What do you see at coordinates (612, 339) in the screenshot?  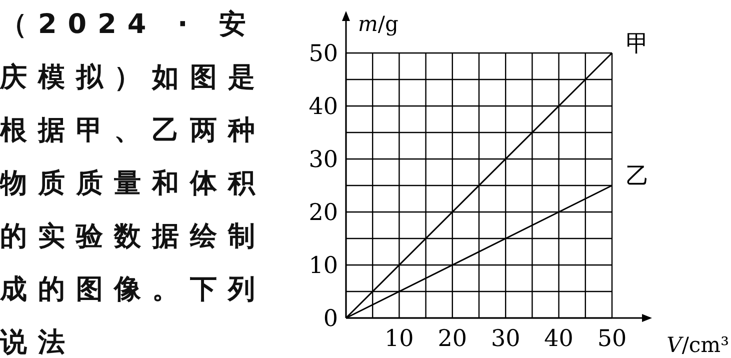 I see `x-tick-label: 50` at bounding box center [612, 339].